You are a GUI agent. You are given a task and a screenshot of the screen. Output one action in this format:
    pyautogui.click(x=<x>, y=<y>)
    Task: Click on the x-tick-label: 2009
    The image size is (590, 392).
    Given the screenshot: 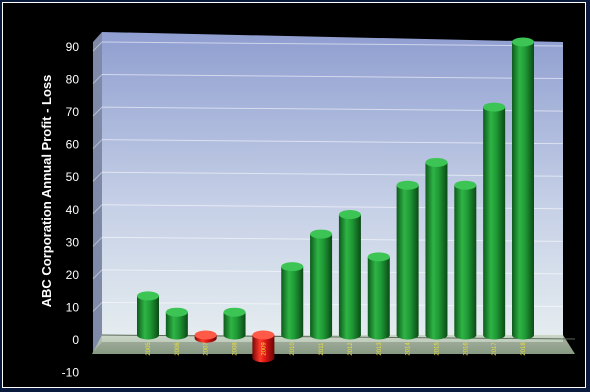 What is the action you would take?
    pyautogui.click(x=264, y=349)
    